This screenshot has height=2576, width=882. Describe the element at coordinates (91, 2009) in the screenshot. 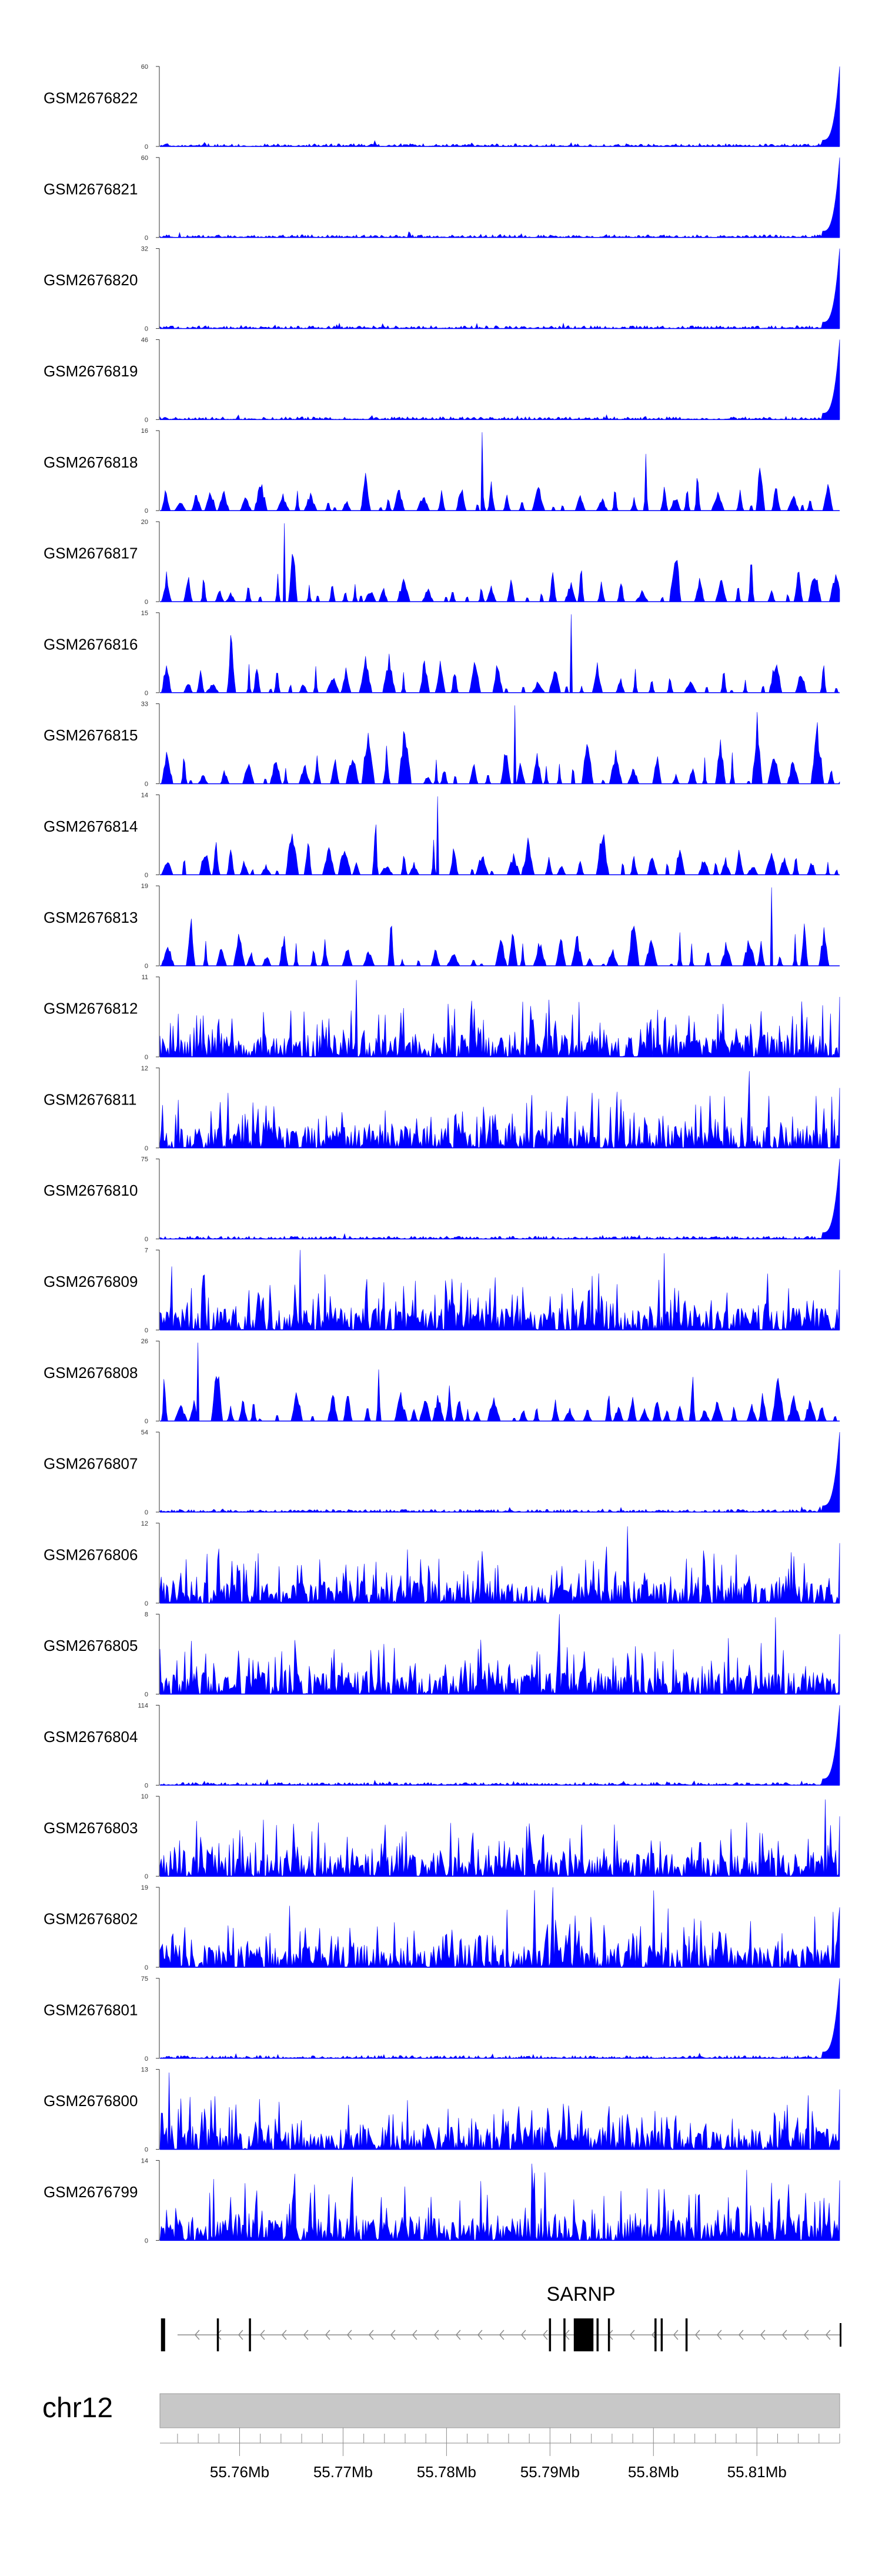

I see `track-label: GSM2676801` at that location.